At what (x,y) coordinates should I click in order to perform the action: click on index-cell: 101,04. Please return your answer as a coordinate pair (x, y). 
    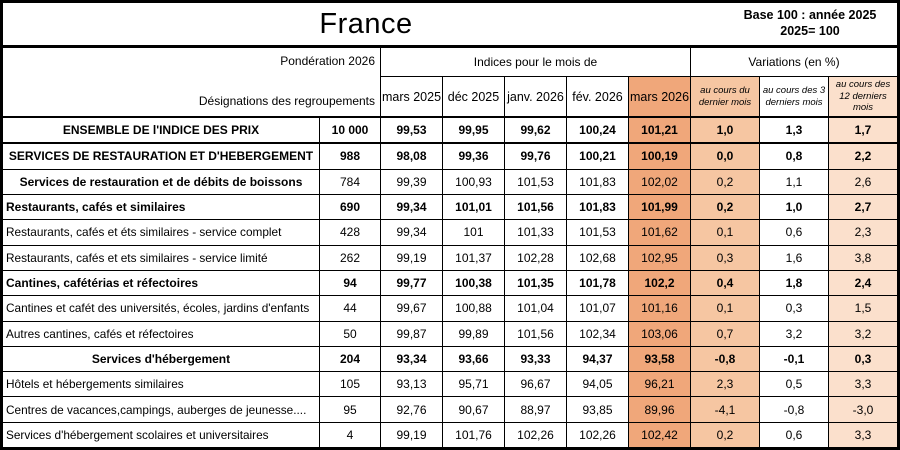
    Looking at the image, I should click on (535, 308).